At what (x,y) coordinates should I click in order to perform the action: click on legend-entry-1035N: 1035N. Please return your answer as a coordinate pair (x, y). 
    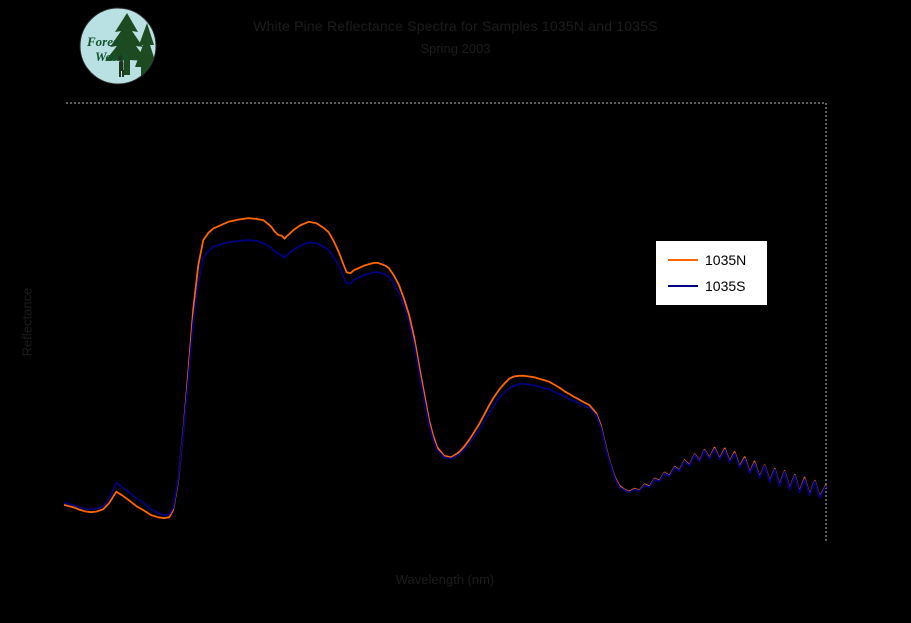
    Looking at the image, I should click on (713, 260).